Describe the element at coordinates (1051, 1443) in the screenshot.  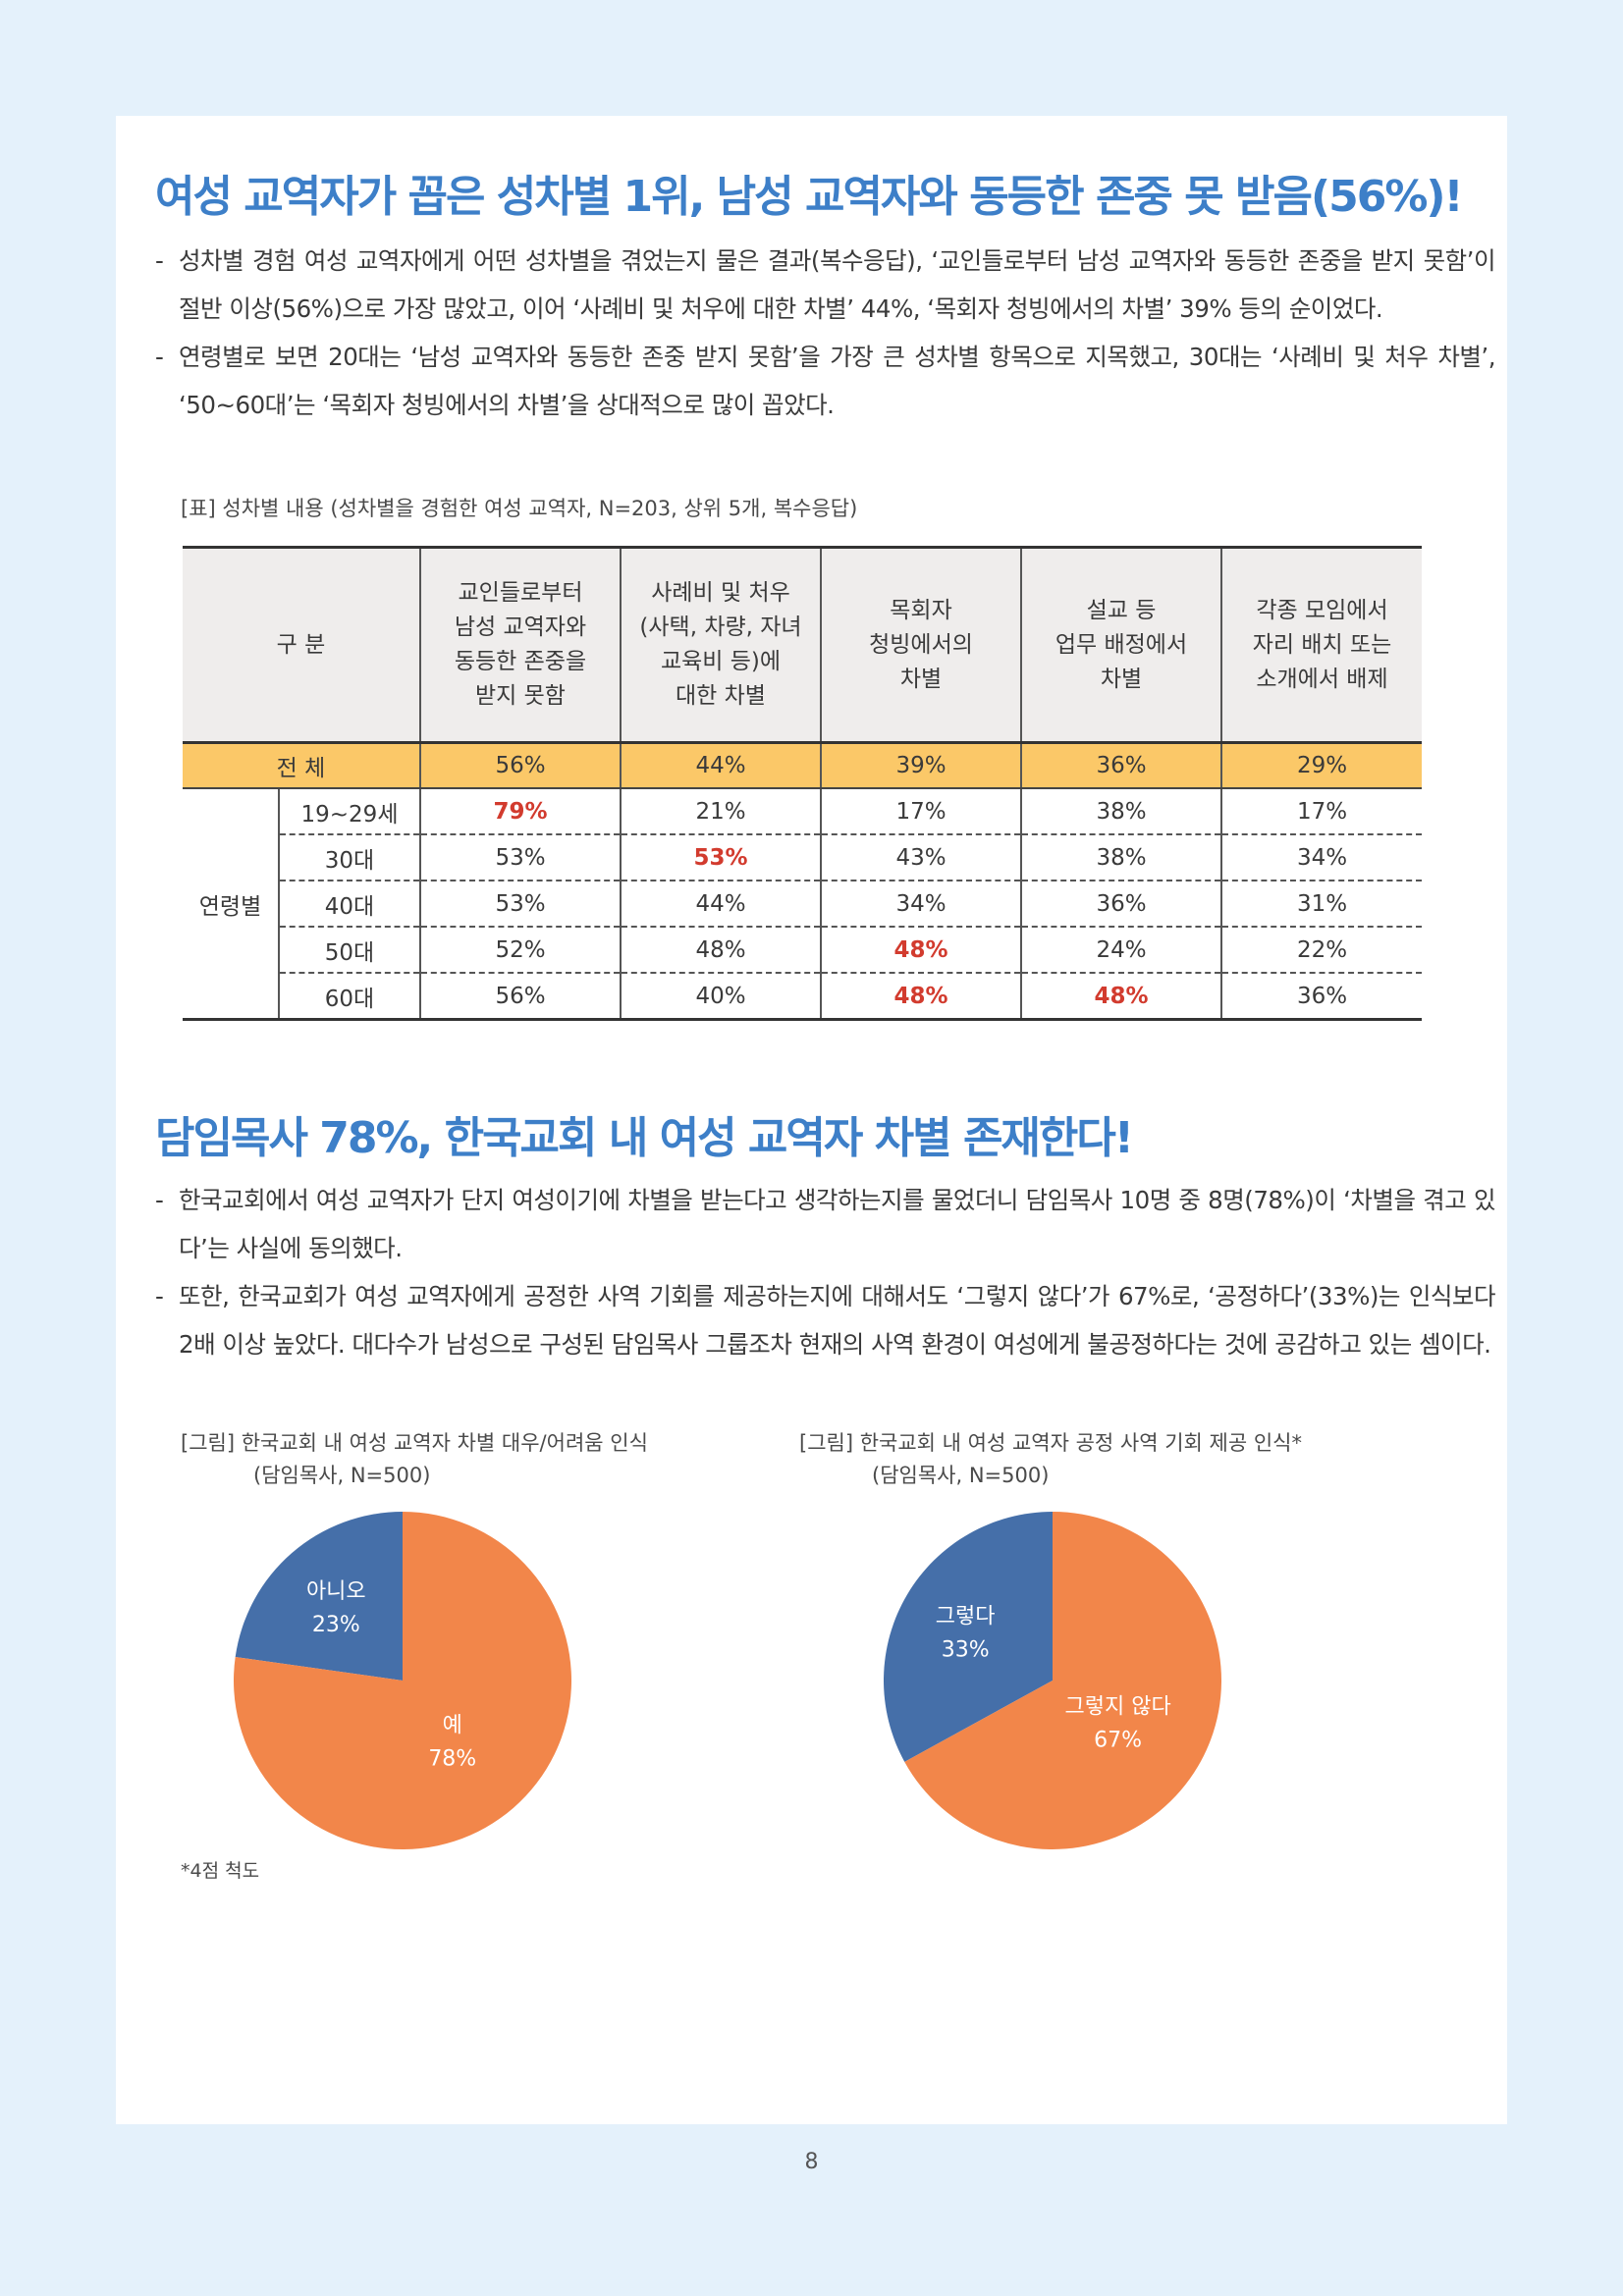
I see `chart2-title: [그림] 한국교회 내 여성 교역자 공정 사역 기회 제공 인식*` at that location.